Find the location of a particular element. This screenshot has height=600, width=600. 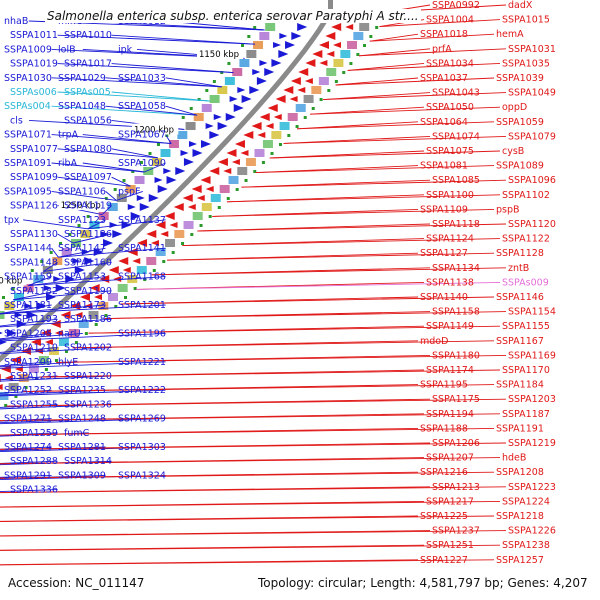

gene-label-SSPA1181: SSPA1181 is located at coordinates (28, 305).